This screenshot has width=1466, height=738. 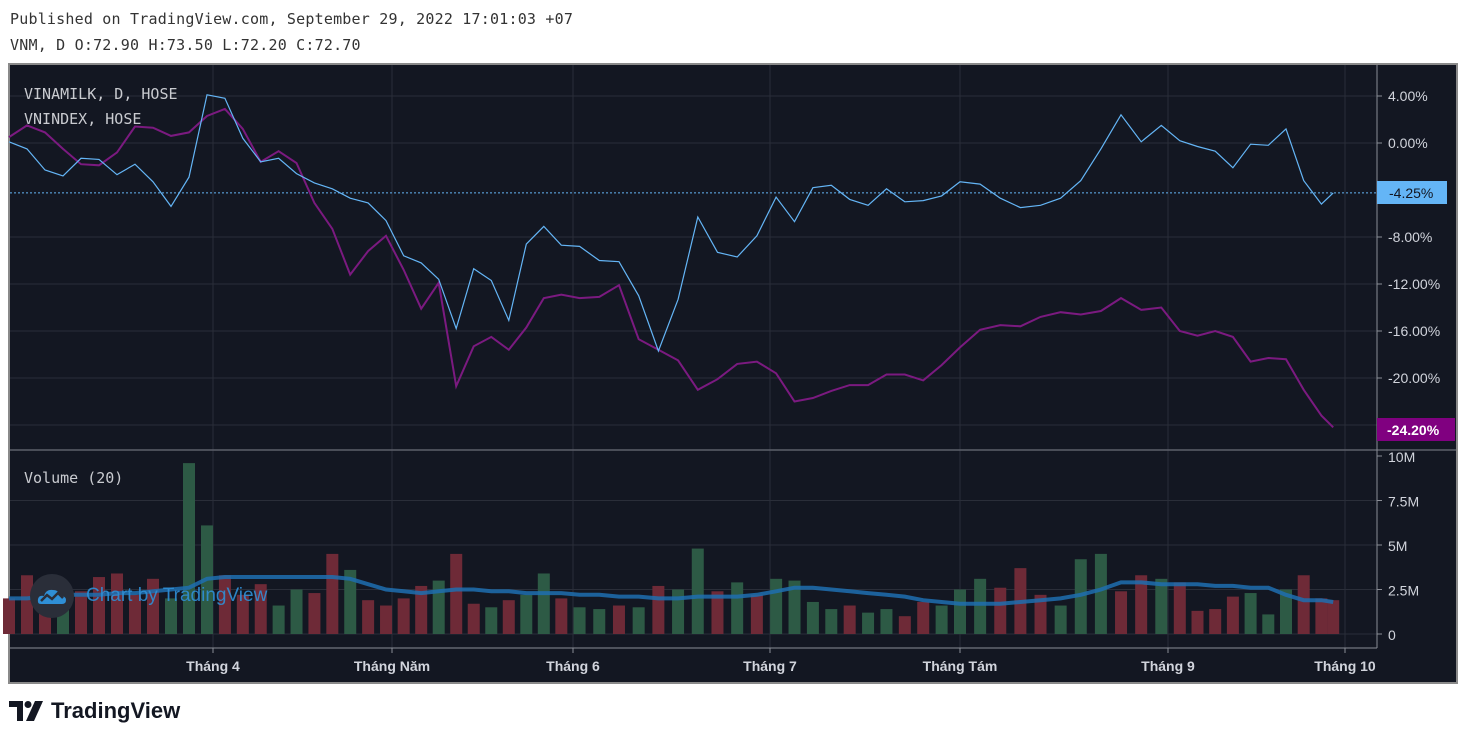 I want to click on chart-watermark: Chart by TradingView, so click(x=148, y=596).